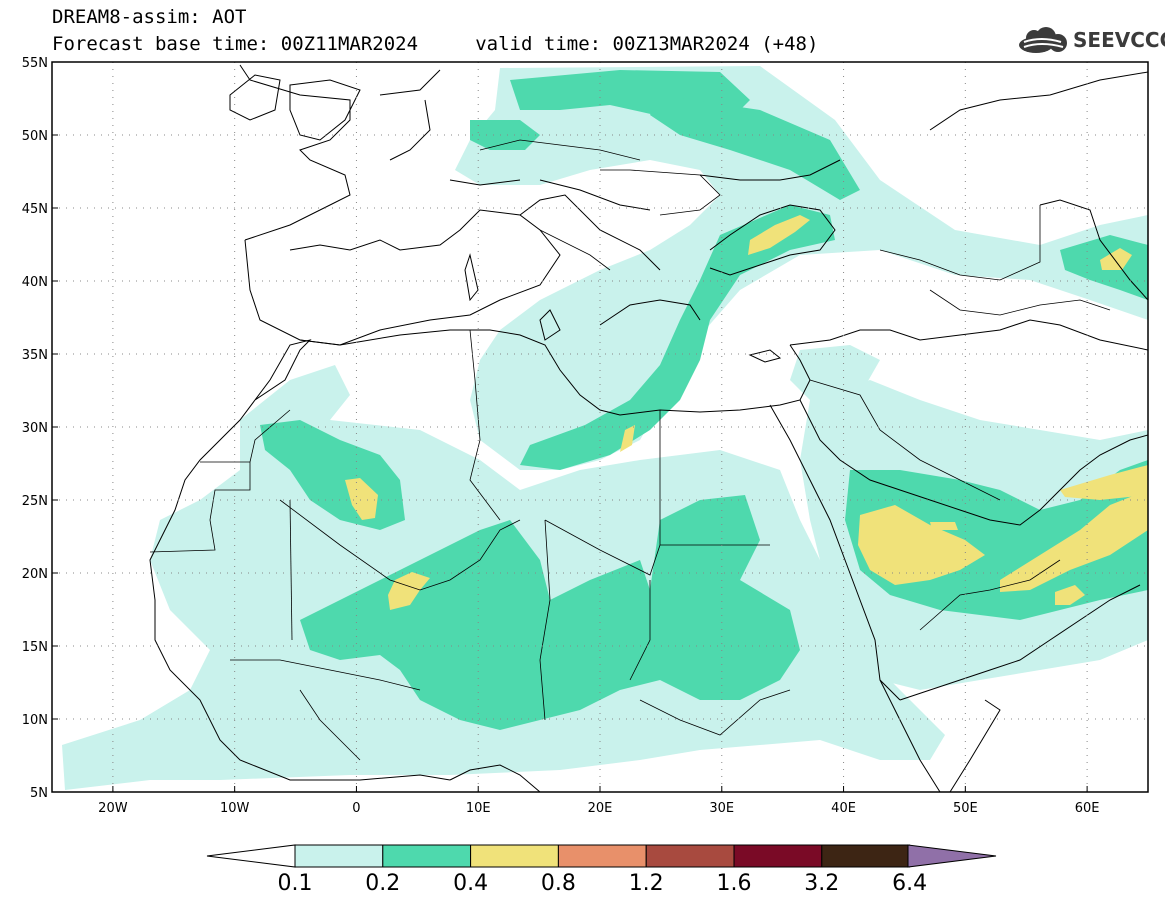 Image resolution: width=1165 pixels, height=905 pixels. What do you see at coordinates (35, 574) in the screenshot?
I see `lat-label: 20N` at bounding box center [35, 574].